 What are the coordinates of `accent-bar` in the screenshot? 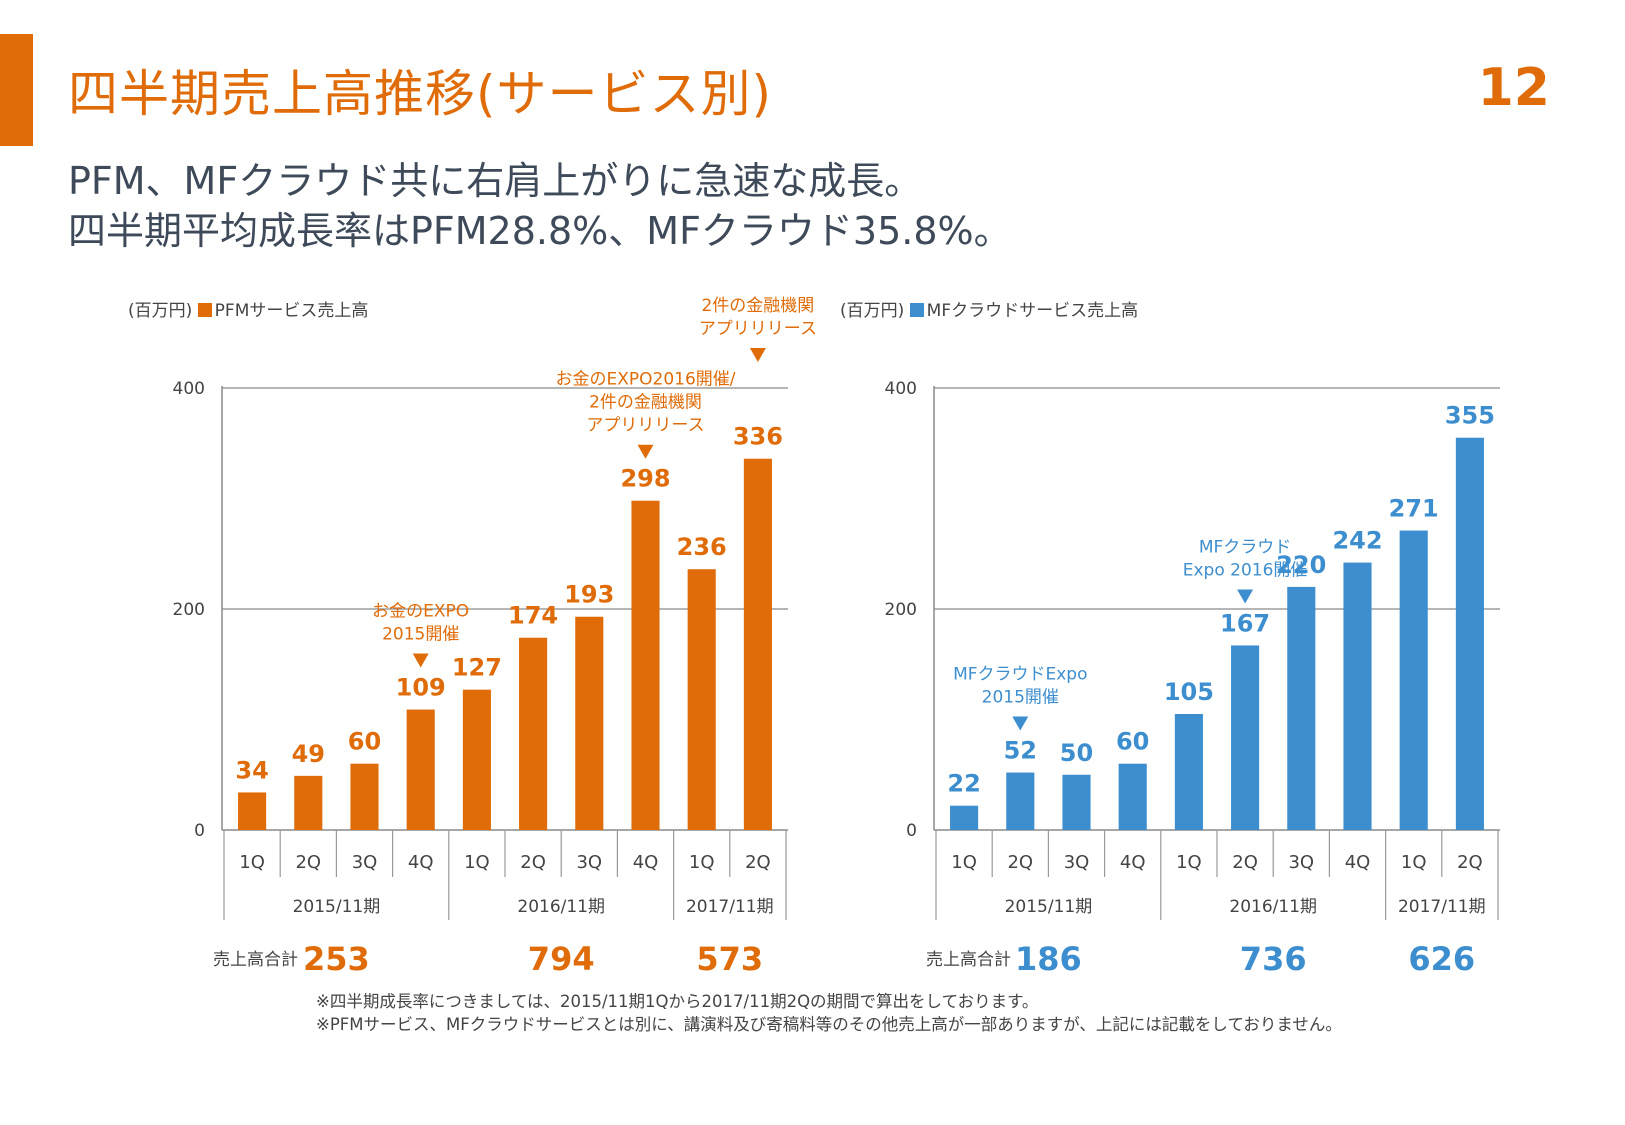 It's located at (16, 90).